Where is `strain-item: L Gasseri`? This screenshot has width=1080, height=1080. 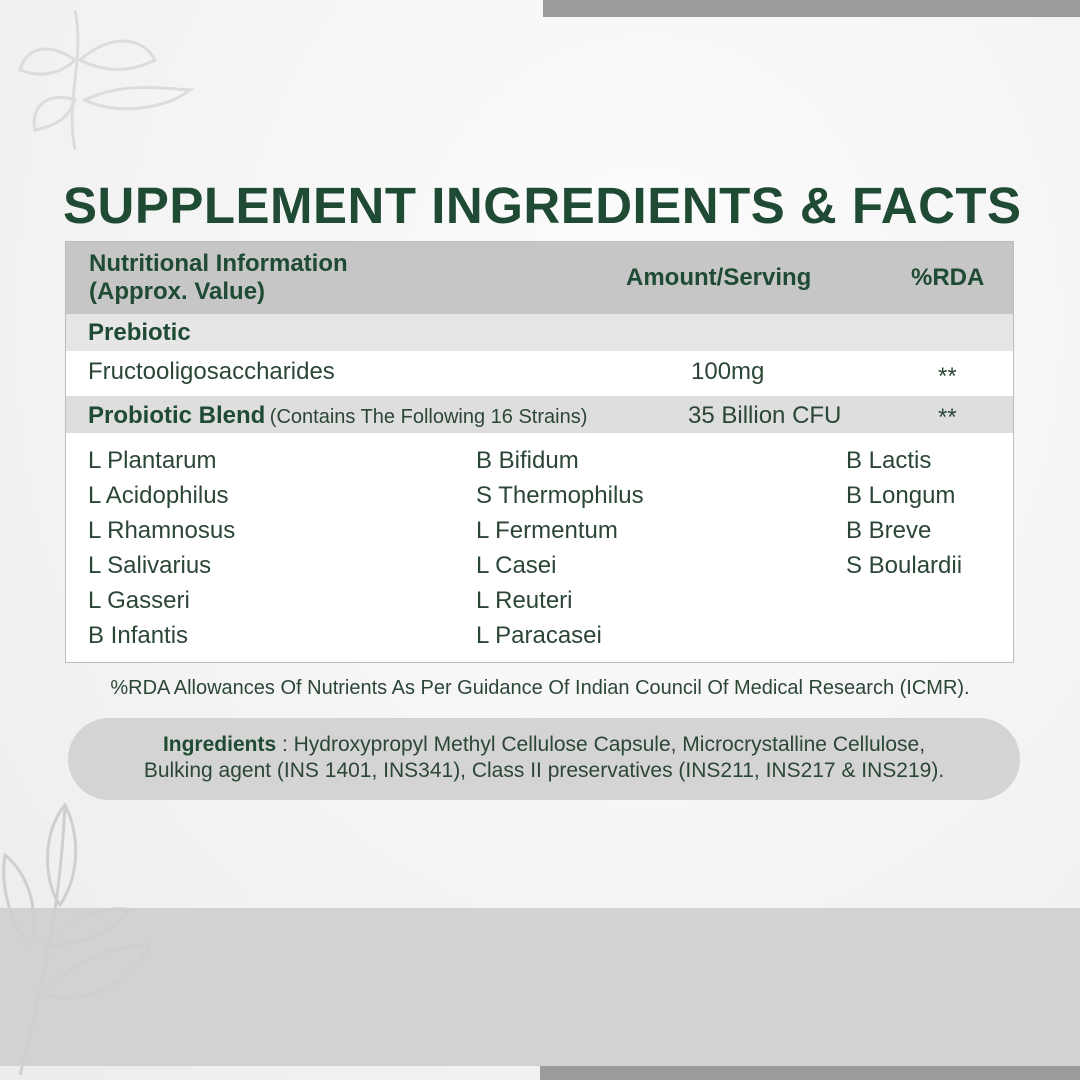 strain-item: L Gasseri is located at coordinates (139, 600).